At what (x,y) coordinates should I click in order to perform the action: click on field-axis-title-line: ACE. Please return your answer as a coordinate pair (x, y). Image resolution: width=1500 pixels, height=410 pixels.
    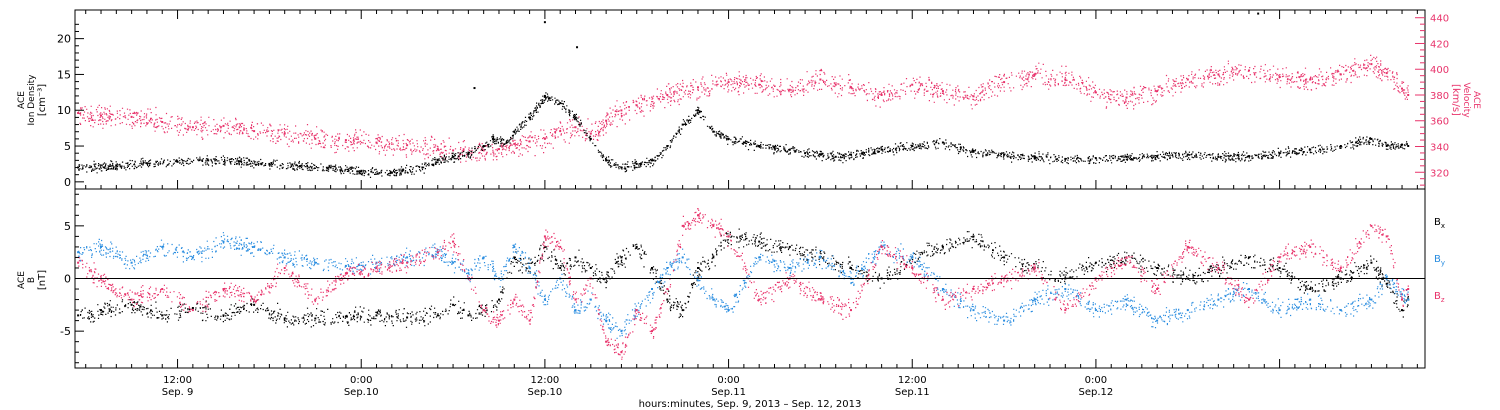
    Looking at the image, I should click on (22, 280).